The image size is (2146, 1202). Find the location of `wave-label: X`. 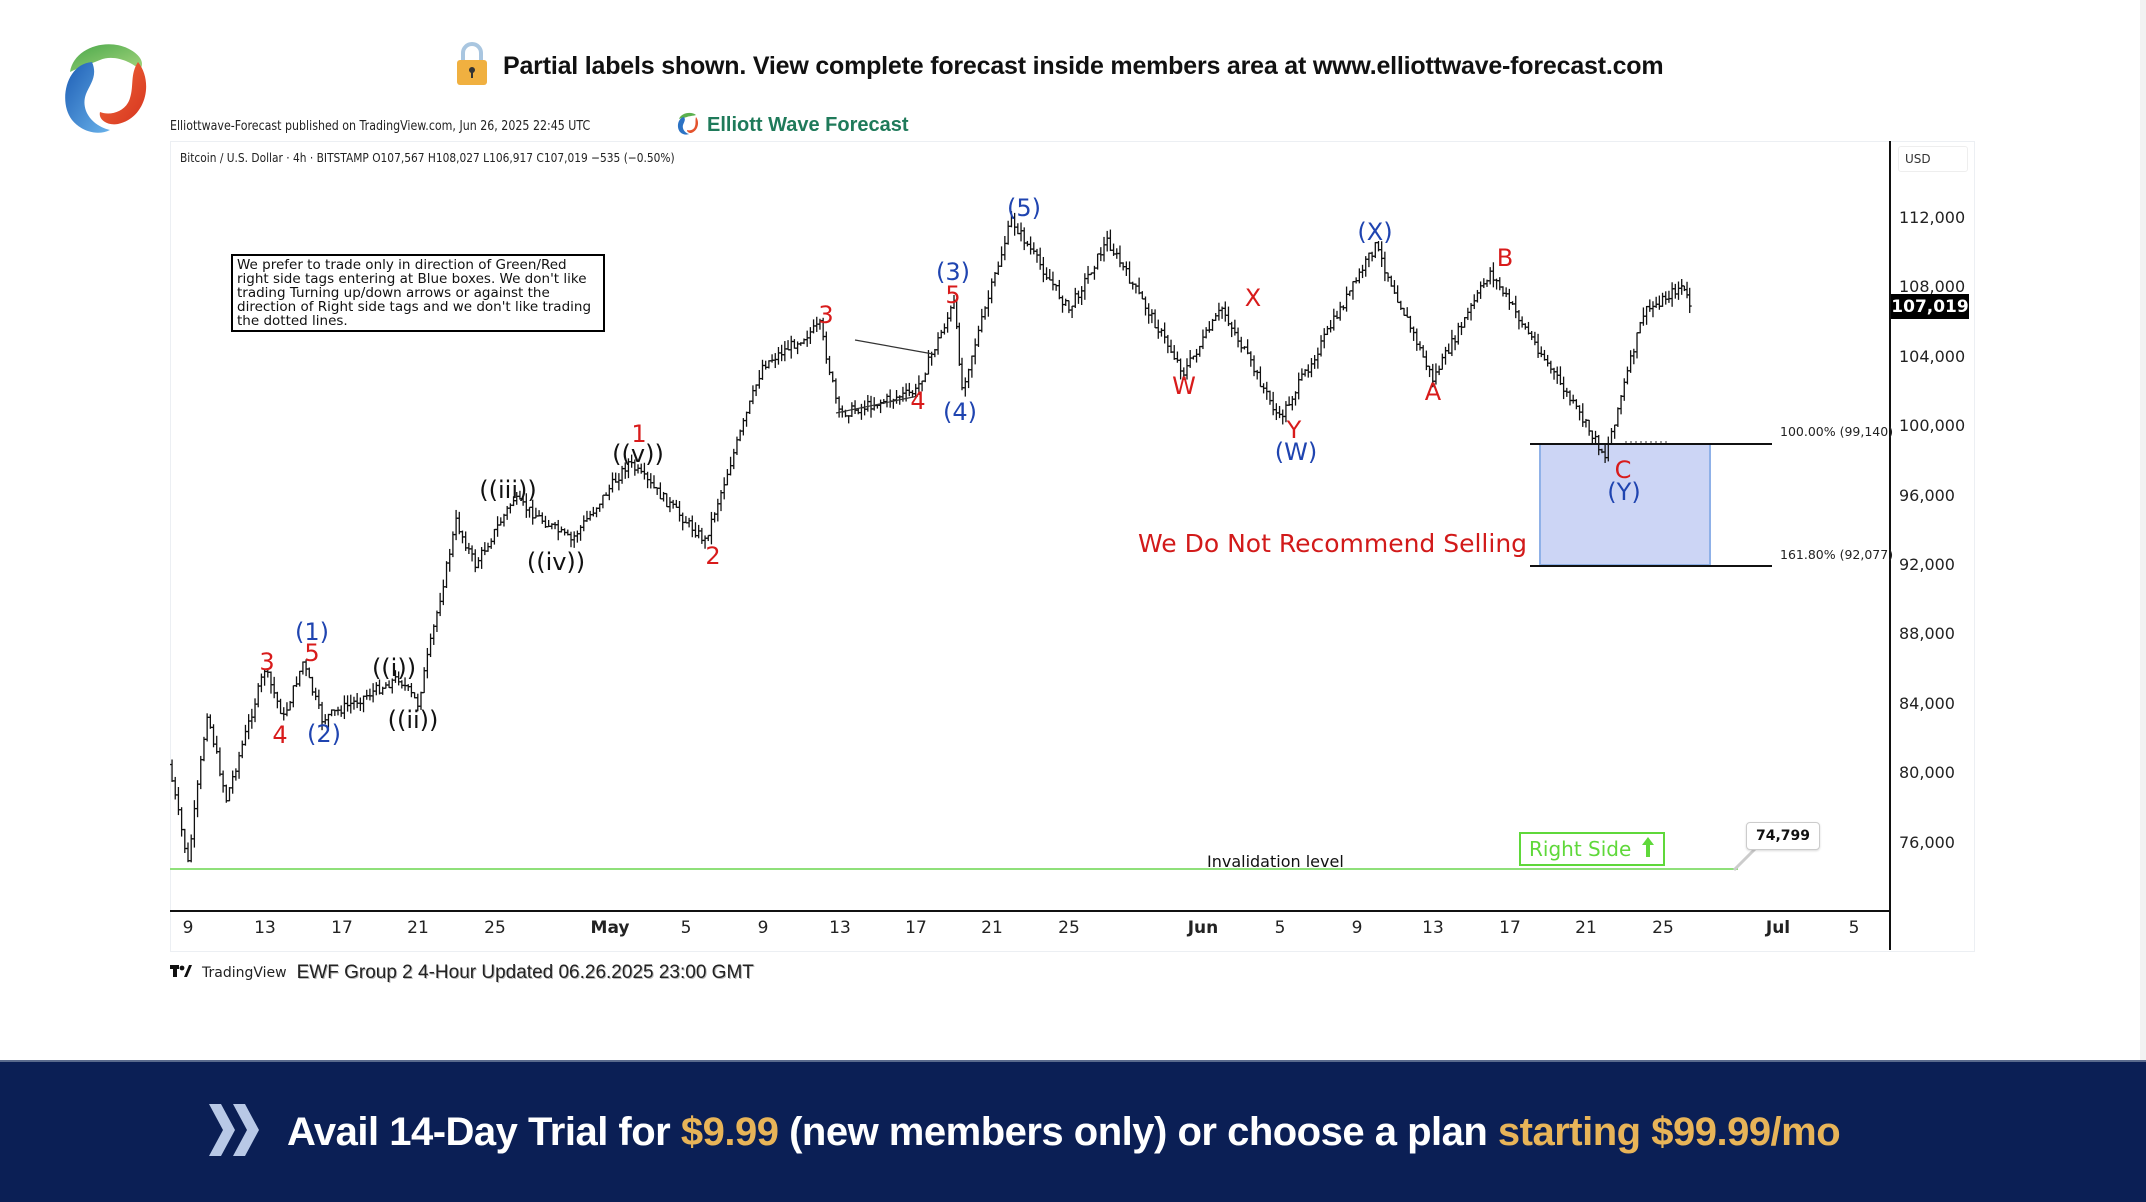

wave-label: X is located at coordinates (1253, 298).